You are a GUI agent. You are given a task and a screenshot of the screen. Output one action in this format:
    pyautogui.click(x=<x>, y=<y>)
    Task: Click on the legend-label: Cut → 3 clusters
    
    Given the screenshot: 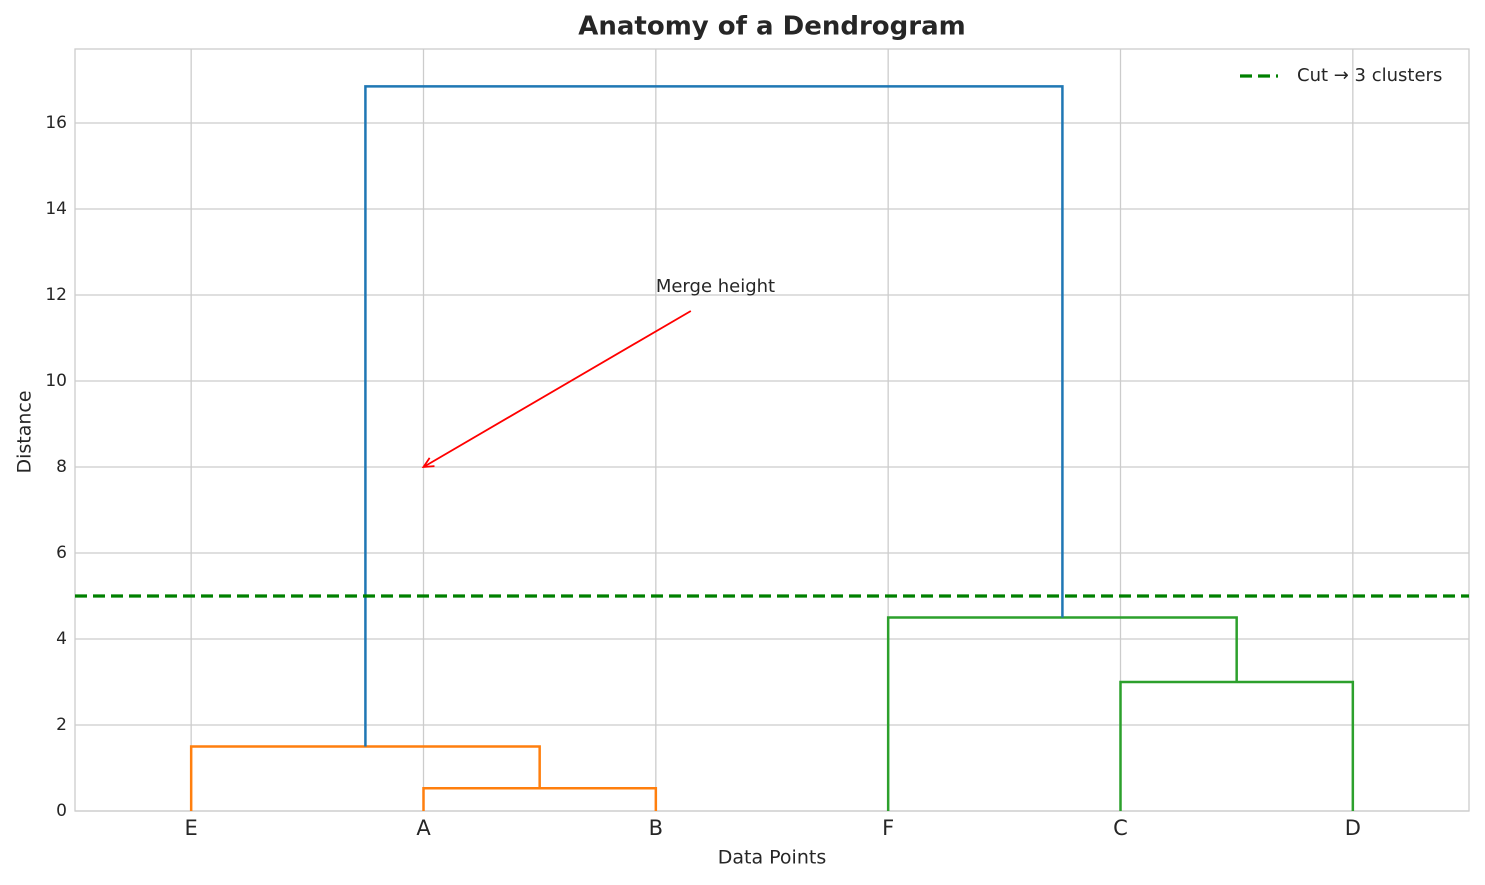 What is the action you would take?
    pyautogui.click(x=1369, y=75)
    